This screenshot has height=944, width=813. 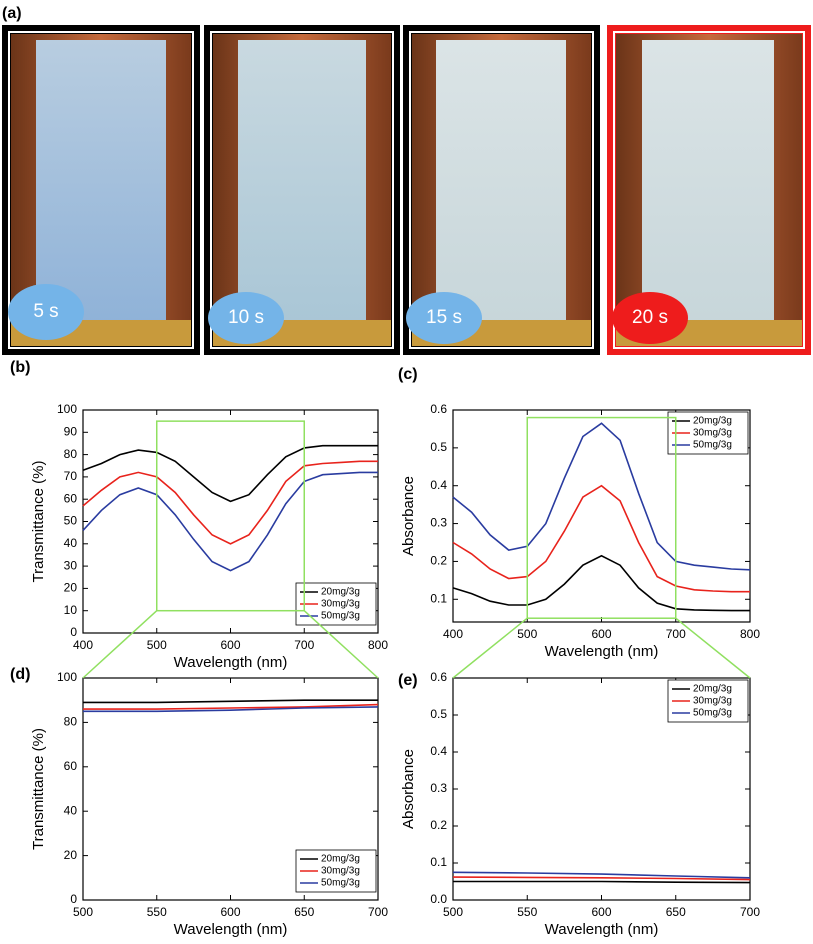 I want to click on photo-caption: 10 s, so click(x=246, y=317).